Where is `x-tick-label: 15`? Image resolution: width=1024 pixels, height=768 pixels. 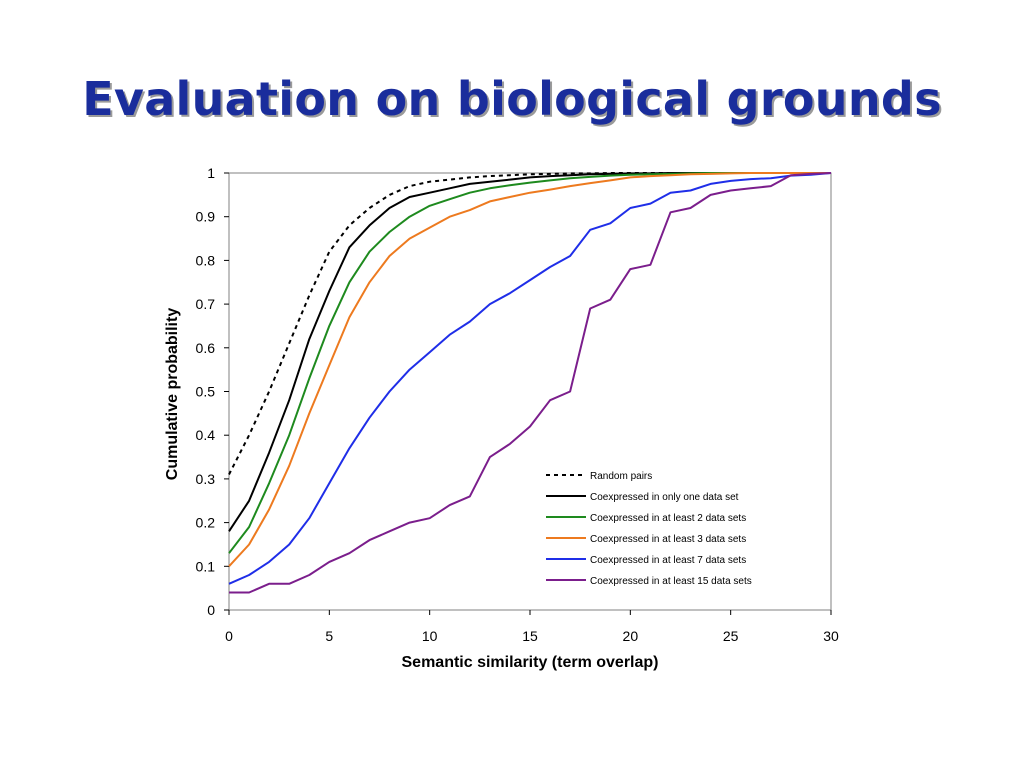 x-tick-label: 15 is located at coordinates (530, 636).